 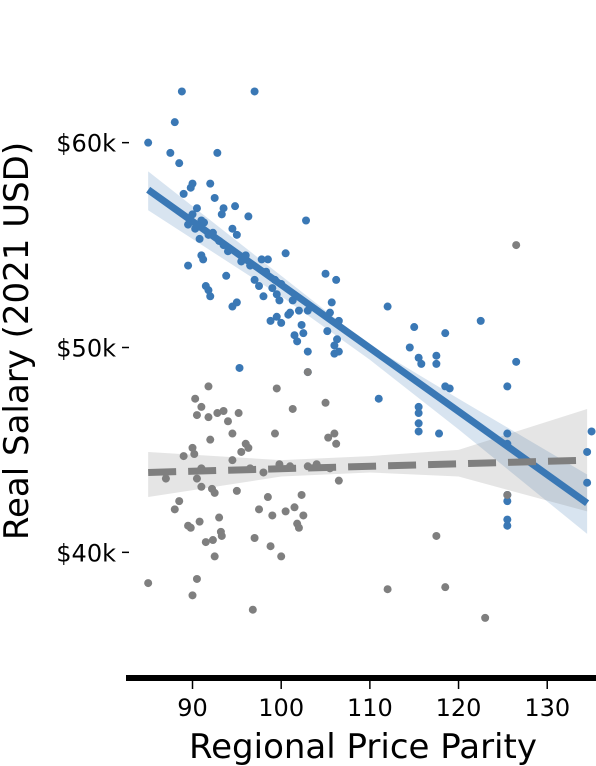 What do you see at coordinates (18, 341) in the screenshot?
I see `y-axis-title: Real Salary (2021 USD)` at bounding box center [18, 341].